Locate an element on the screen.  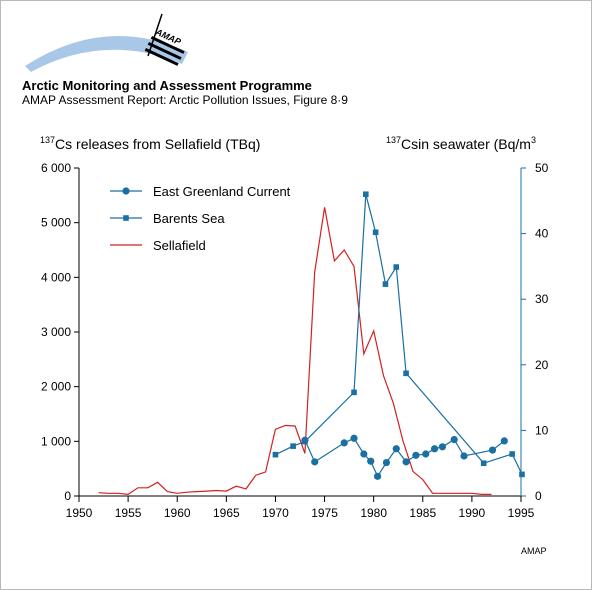
left-axis-title-text: Cs releases from Sellafield (TBq) is located at coordinates (157, 144).